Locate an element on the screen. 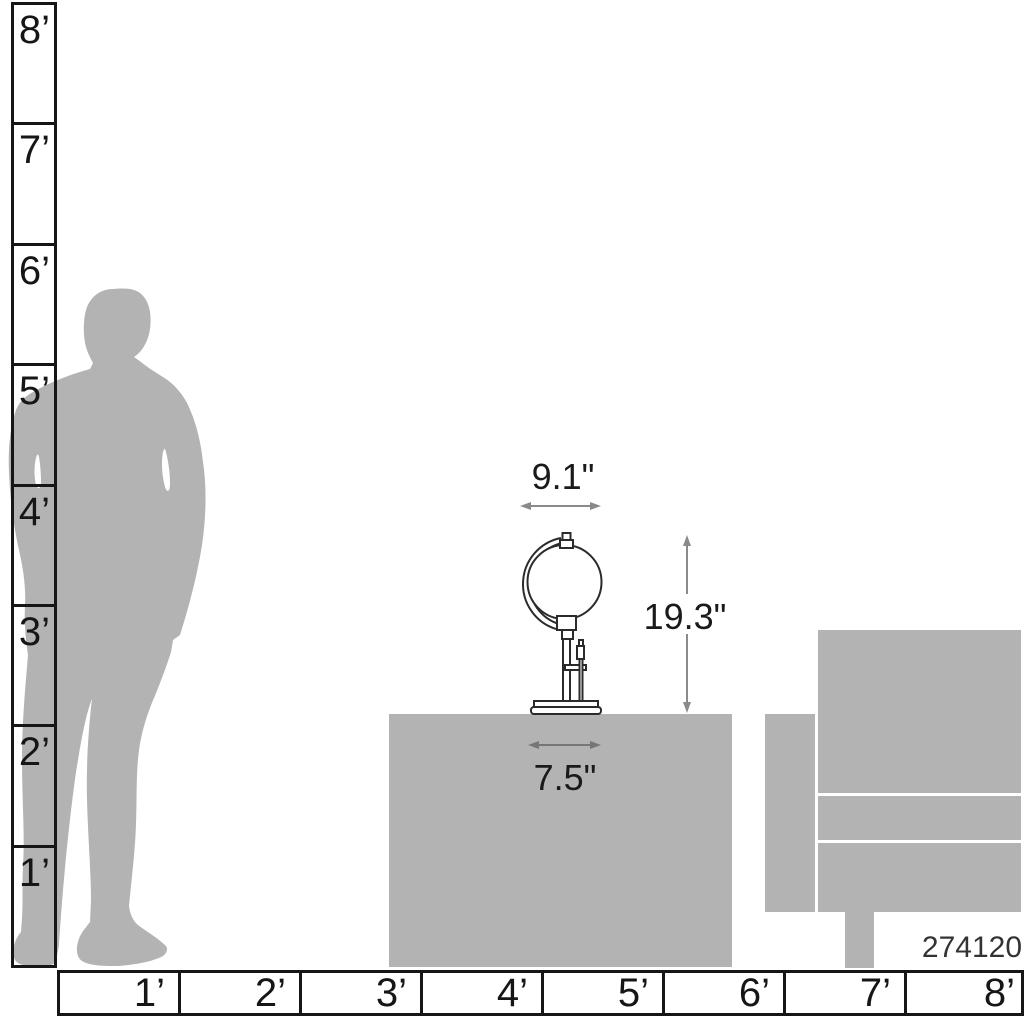 The width and height of the screenshot is (1024, 1024). sofa-base is located at coordinates (919, 877).